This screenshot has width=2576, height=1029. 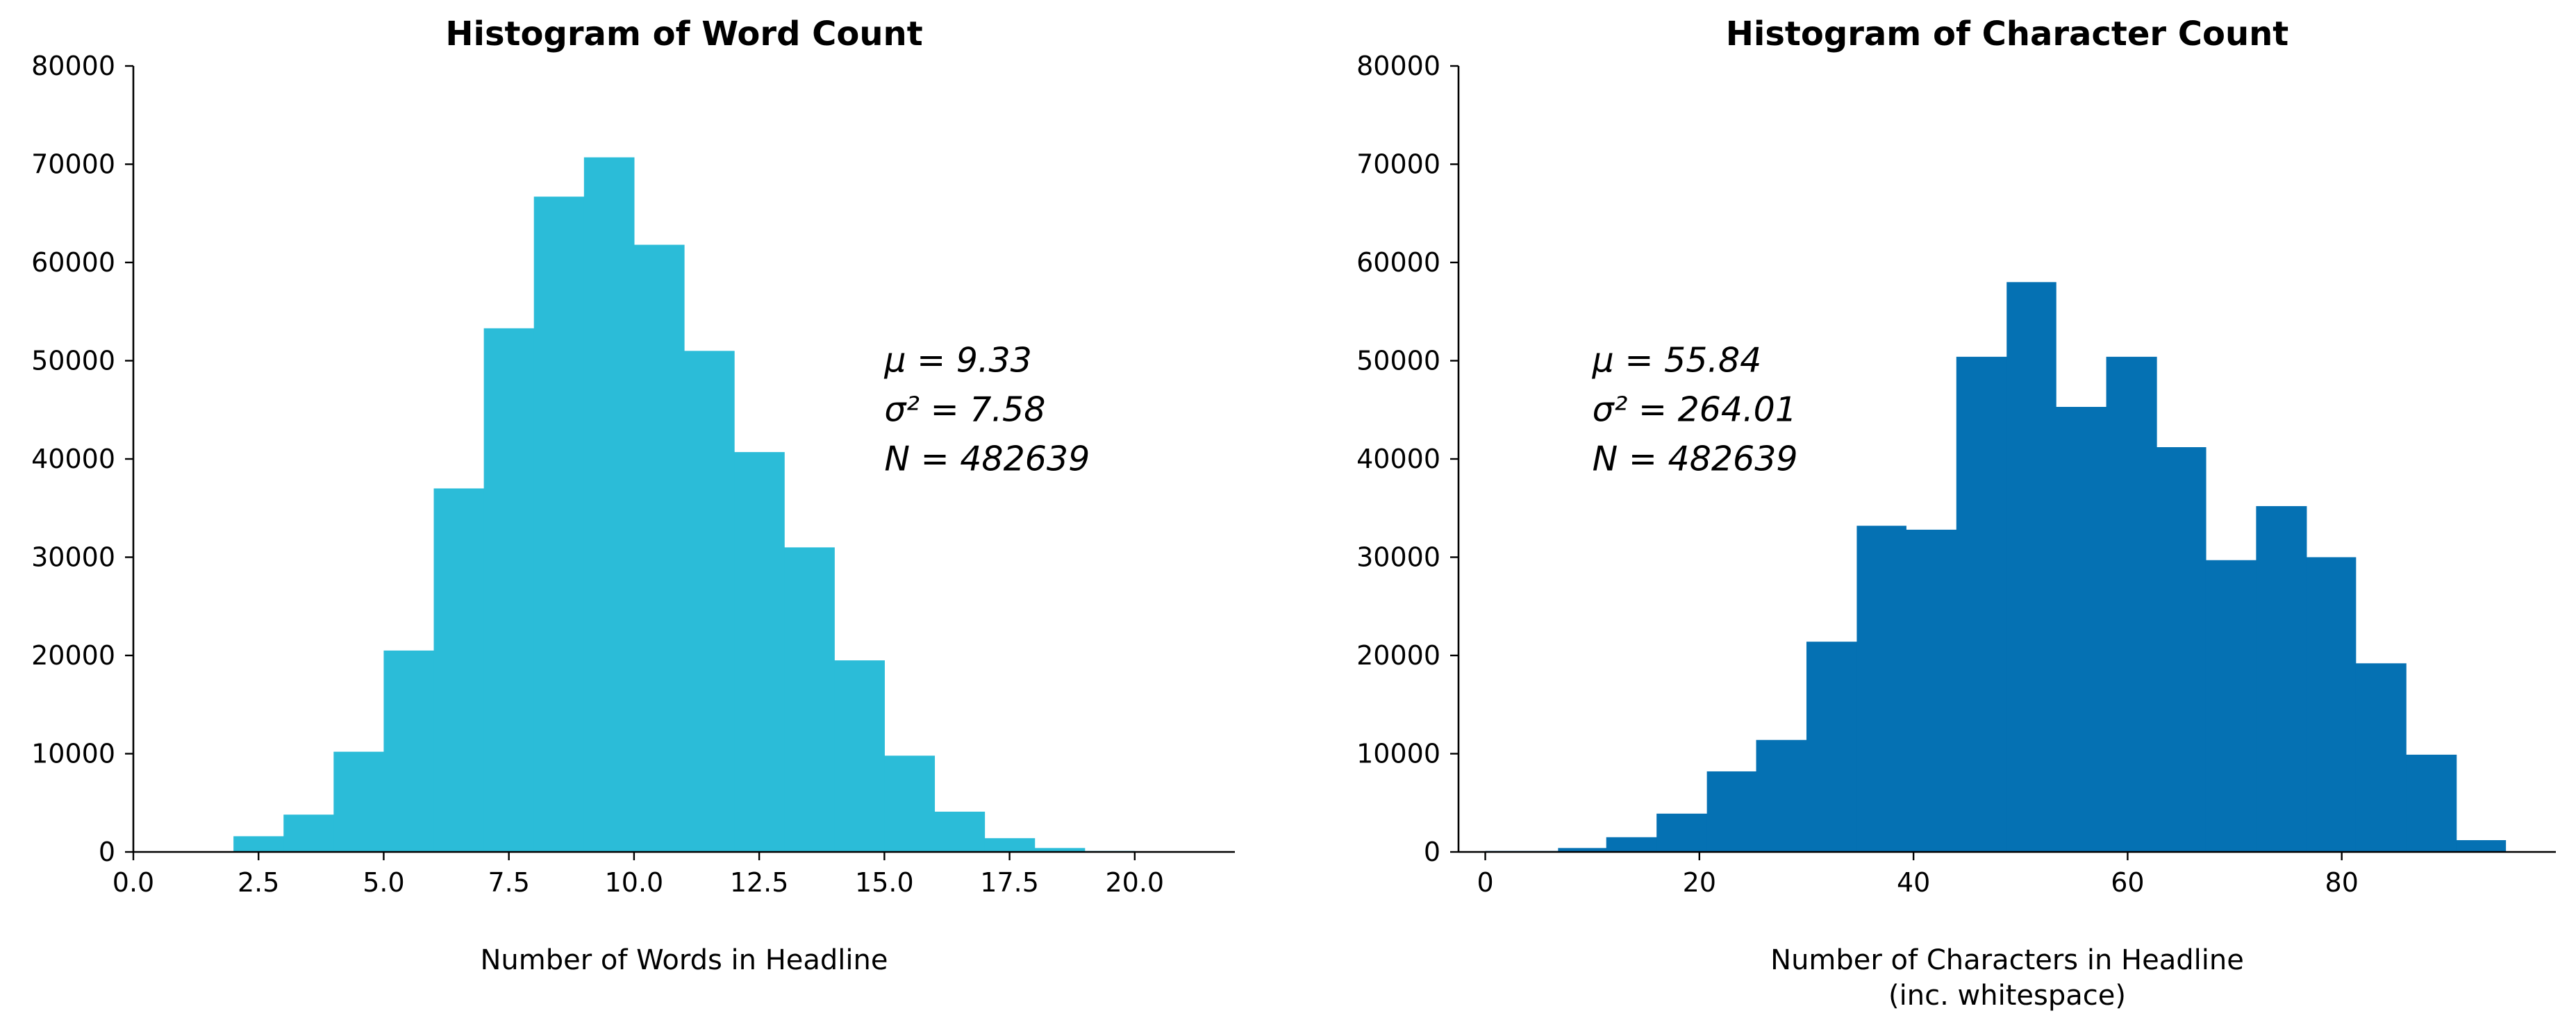 What do you see at coordinates (2007, 996) in the screenshot?
I see `char-x-axis-label-line2: (inc. whitespace)` at bounding box center [2007, 996].